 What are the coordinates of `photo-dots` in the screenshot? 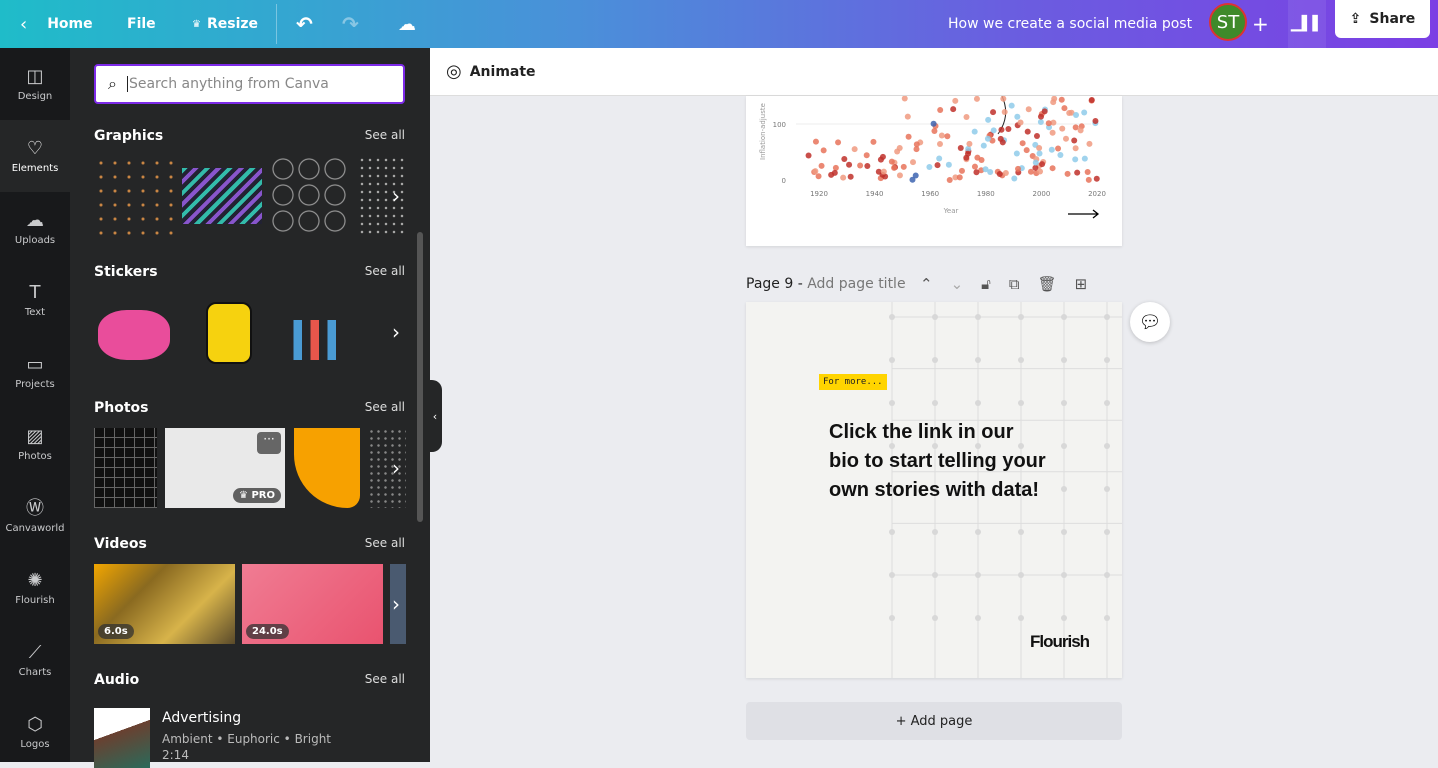 It's located at (387, 468).